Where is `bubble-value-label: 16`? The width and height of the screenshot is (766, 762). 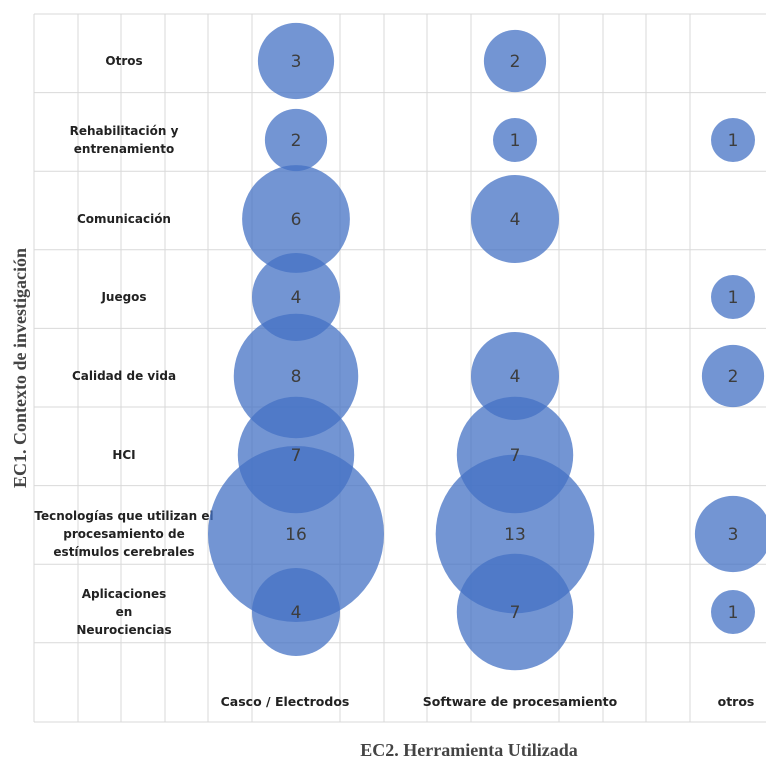 bubble-value-label: 16 is located at coordinates (296, 535).